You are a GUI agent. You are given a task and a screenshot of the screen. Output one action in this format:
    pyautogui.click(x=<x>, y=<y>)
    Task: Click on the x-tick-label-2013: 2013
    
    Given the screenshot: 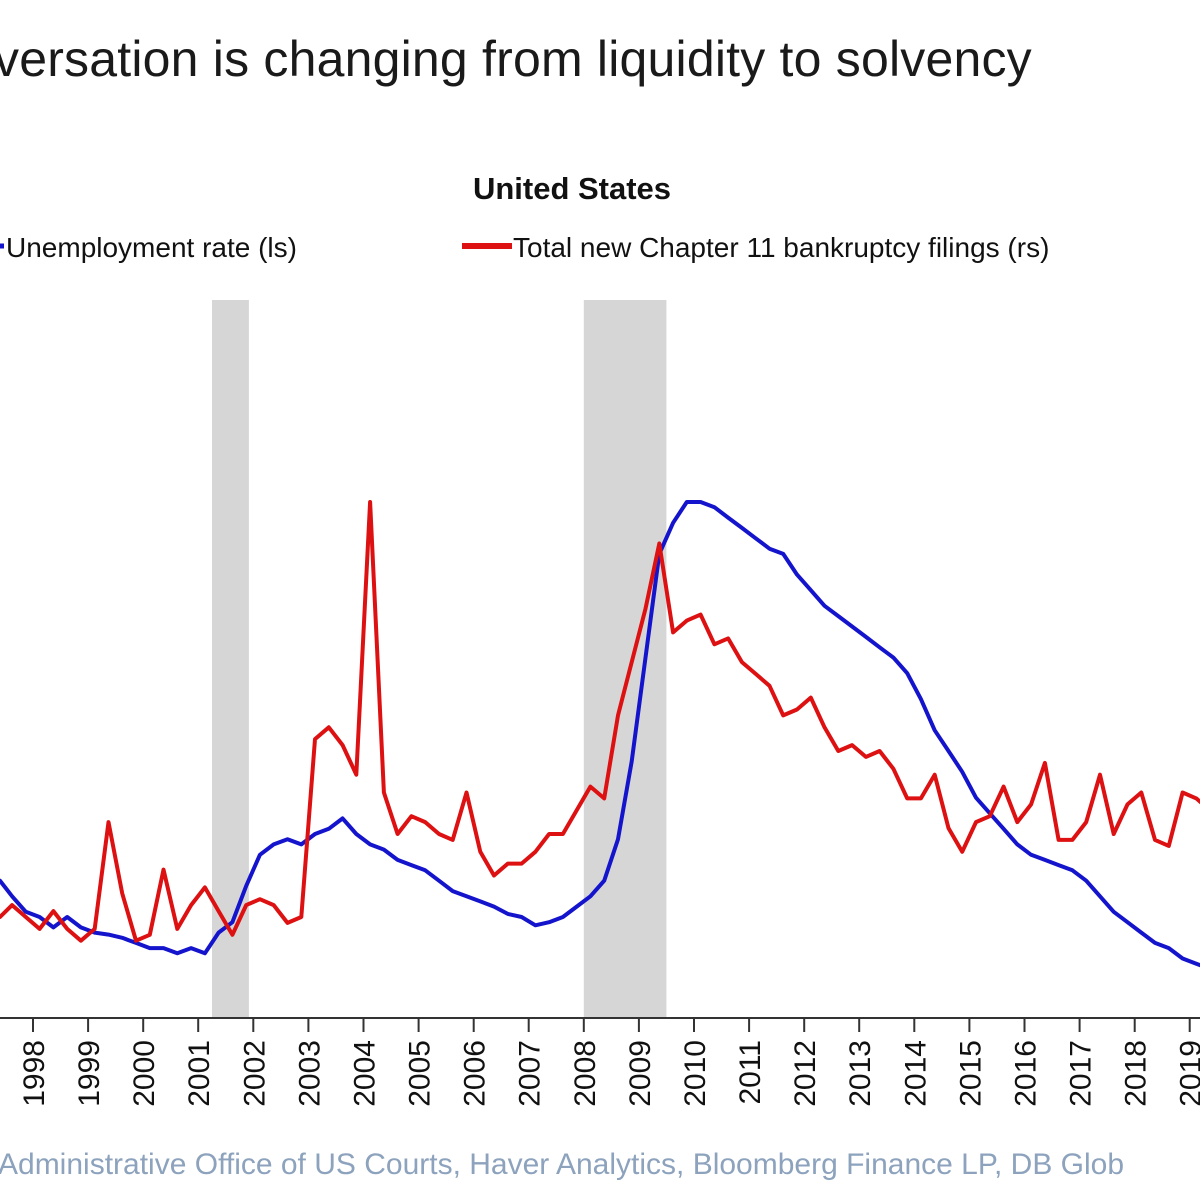 What is the action you would take?
    pyautogui.click(x=860, y=1073)
    